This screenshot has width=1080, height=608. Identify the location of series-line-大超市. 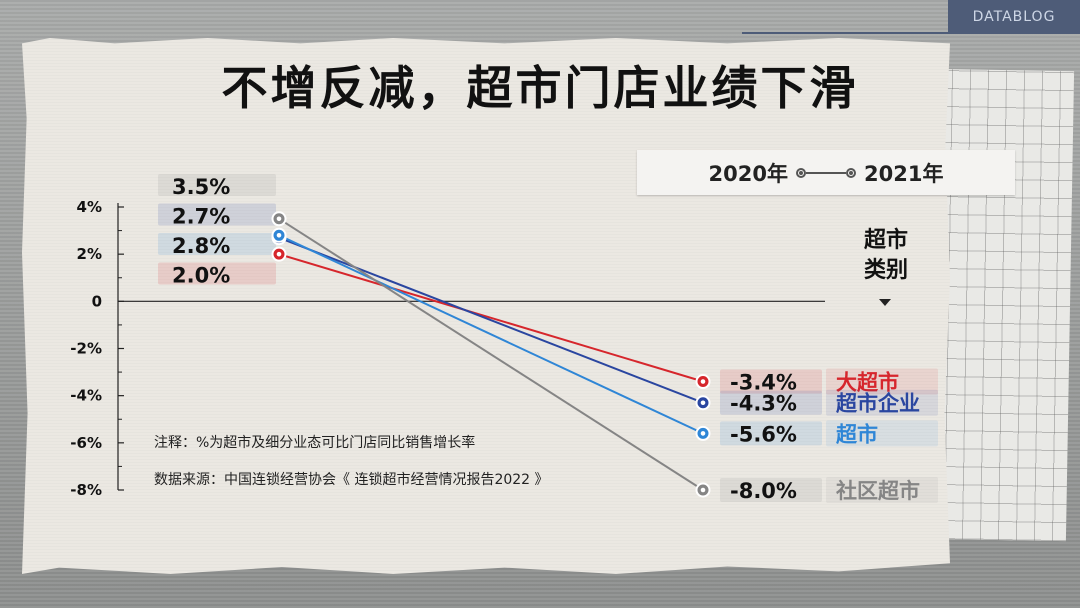
(491, 318).